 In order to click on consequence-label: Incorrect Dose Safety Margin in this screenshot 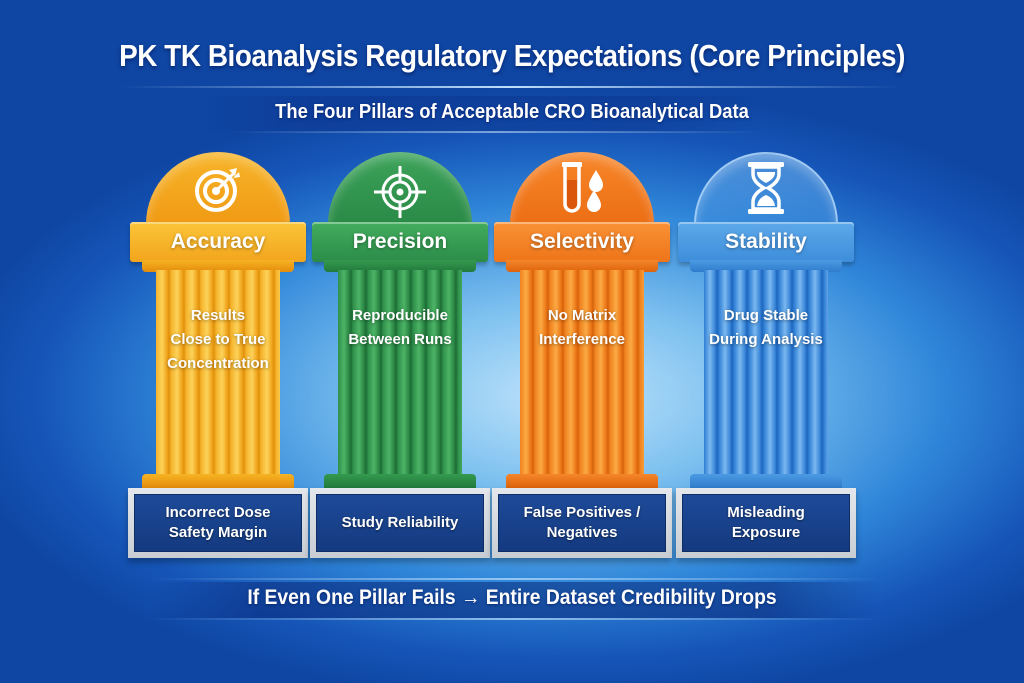, I will do `click(218, 523)`.